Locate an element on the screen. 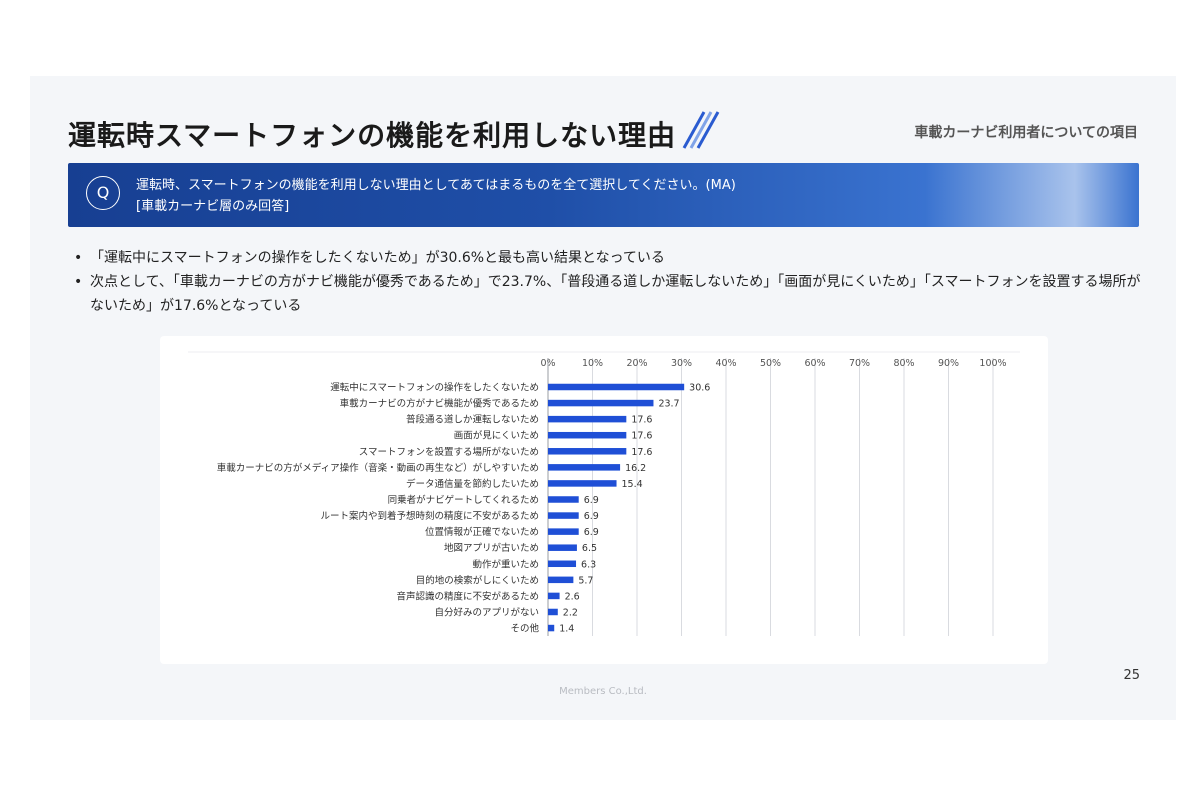 The height and width of the screenshot is (800, 1200). tick-label: 20% is located at coordinates (636, 363).